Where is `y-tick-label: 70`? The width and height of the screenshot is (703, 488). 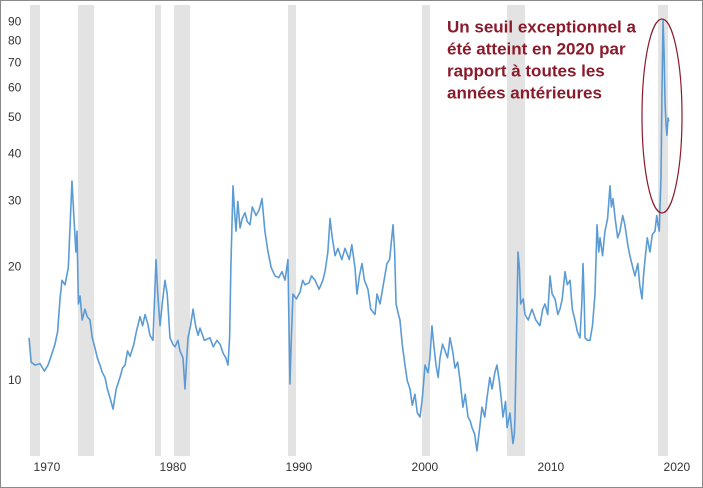 y-tick-label: 70 is located at coordinates (15, 62).